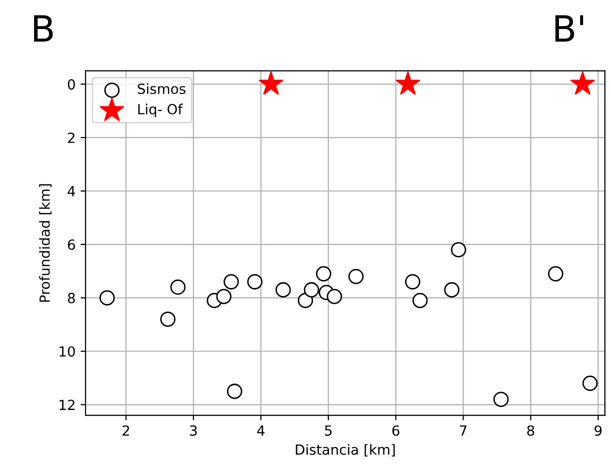 The height and width of the screenshot is (472, 611). What do you see at coordinates (345, 450) in the screenshot?
I see `x-axis-title: Distancia [km]` at bounding box center [345, 450].